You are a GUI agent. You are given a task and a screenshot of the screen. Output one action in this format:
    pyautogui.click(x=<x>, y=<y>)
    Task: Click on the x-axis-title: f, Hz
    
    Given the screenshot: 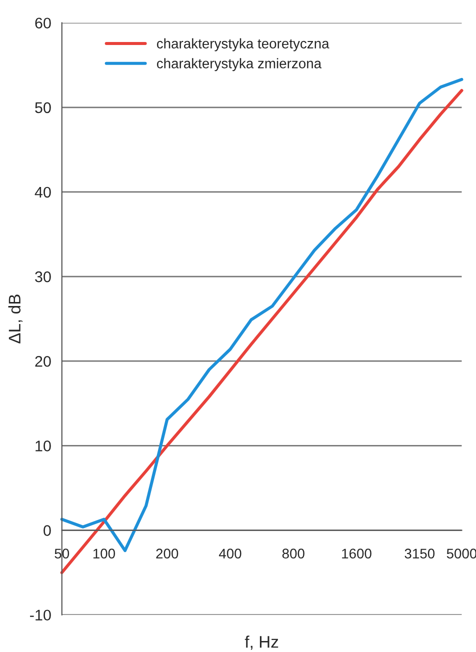 What is the action you would take?
    pyautogui.click(x=261, y=643)
    